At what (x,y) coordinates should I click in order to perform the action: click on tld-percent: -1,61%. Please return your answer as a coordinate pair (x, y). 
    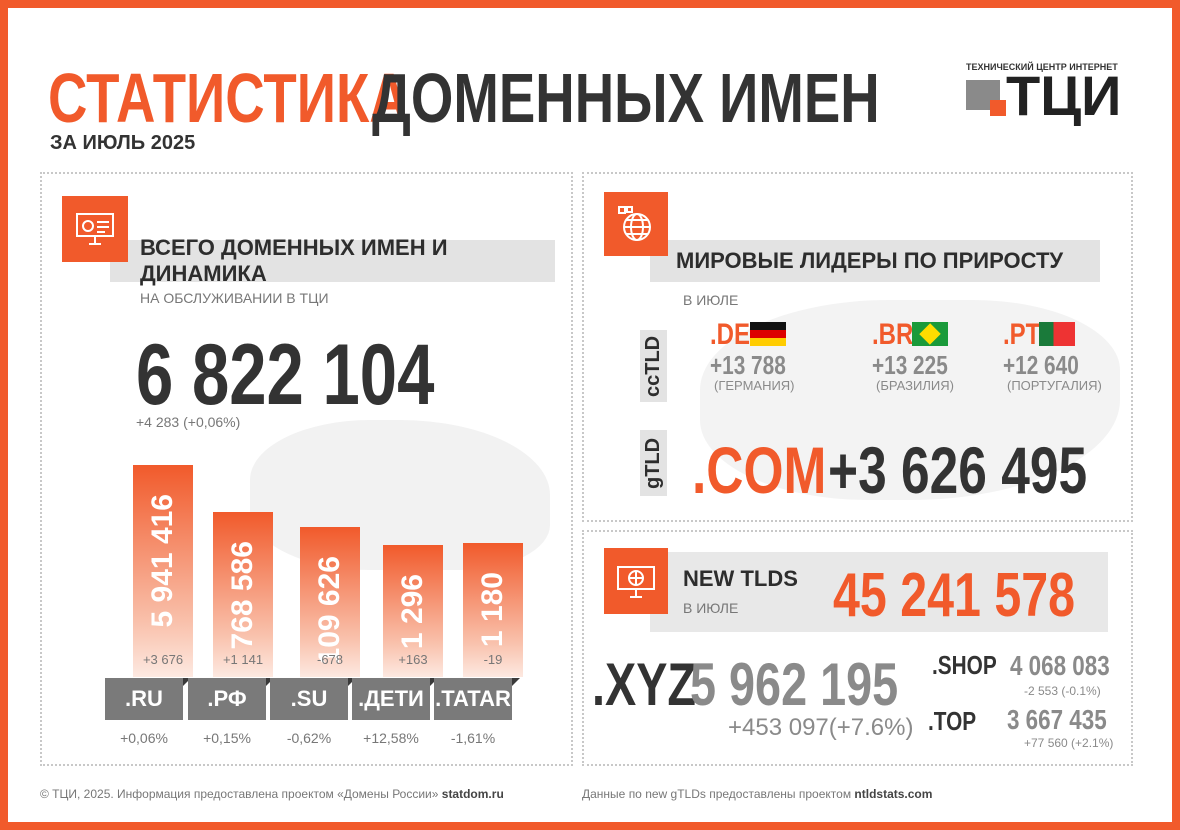
    Looking at the image, I should click on (473, 738).